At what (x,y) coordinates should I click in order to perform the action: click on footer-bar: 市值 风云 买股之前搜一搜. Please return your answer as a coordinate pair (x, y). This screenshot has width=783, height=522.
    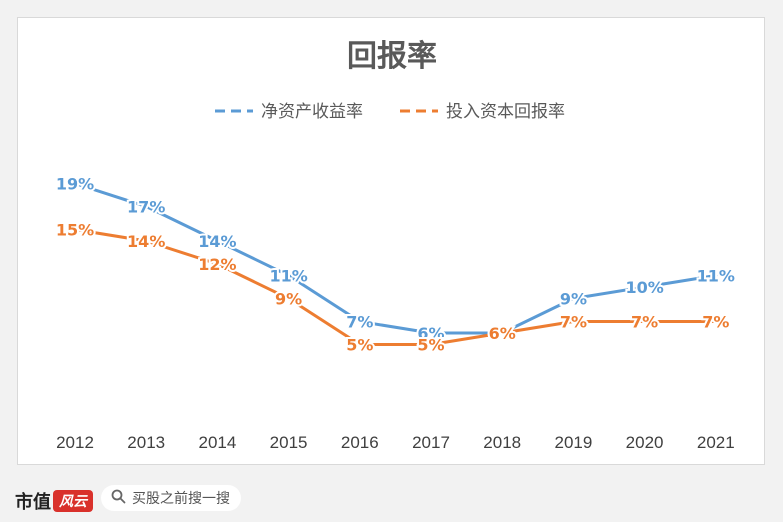
    Looking at the image, I should click on (391, 500).